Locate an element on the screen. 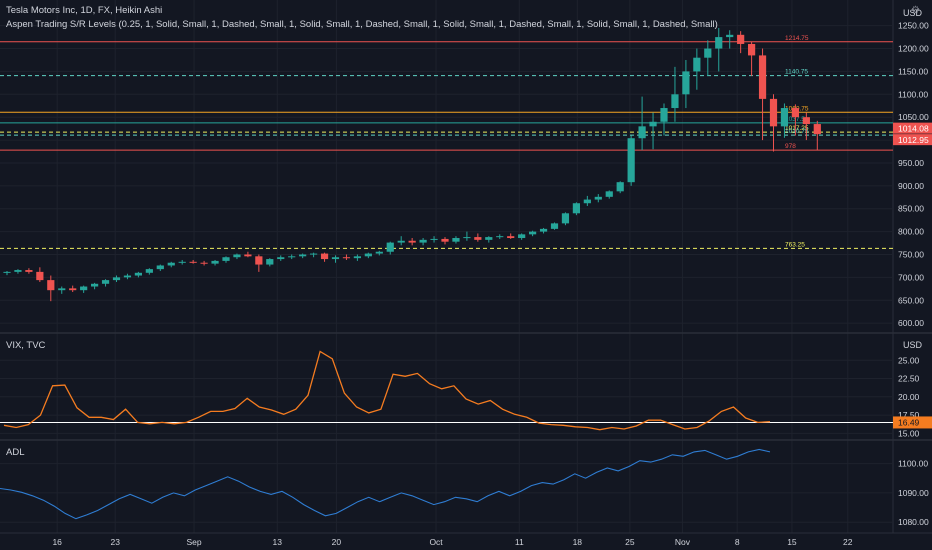  sr-level-label: 1010.75 is located at coordinates (797, 131).